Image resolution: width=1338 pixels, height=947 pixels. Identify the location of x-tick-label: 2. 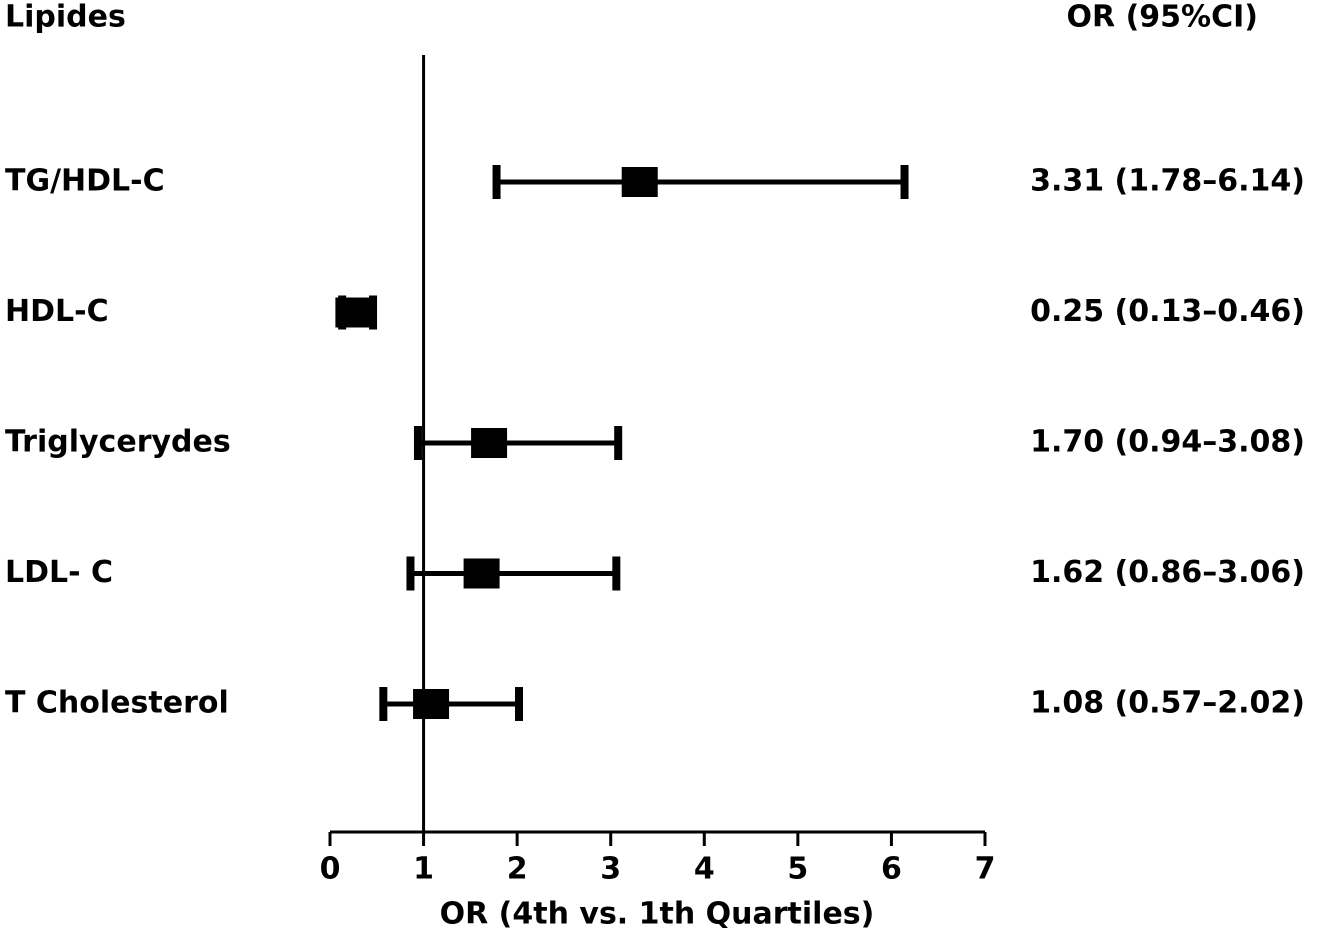
(517, 869).